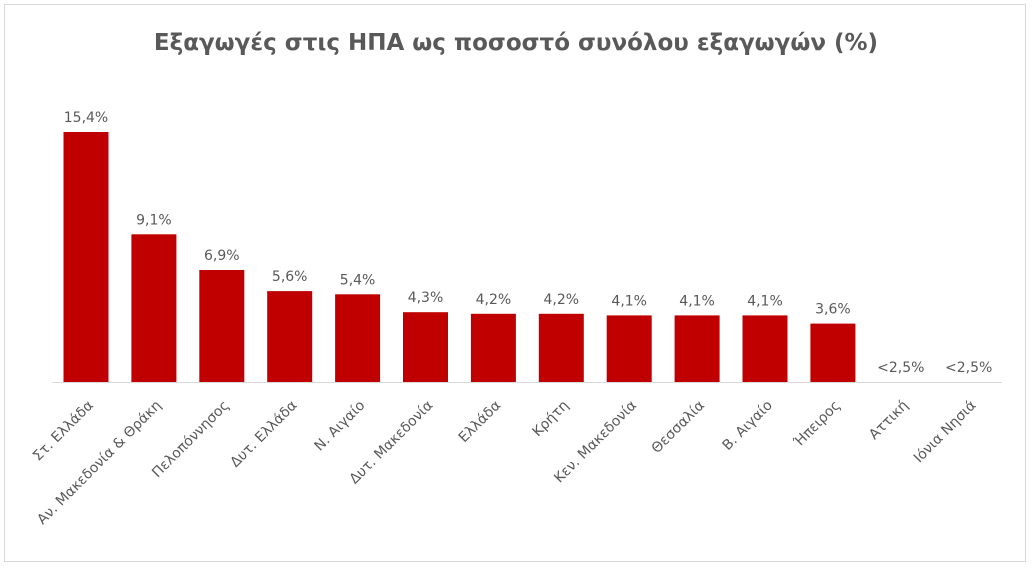 The image size is (1032, 568). Describe the element at coordinates (833, 310) in the screenshot. I see `data-label: 3,6%` at that location.